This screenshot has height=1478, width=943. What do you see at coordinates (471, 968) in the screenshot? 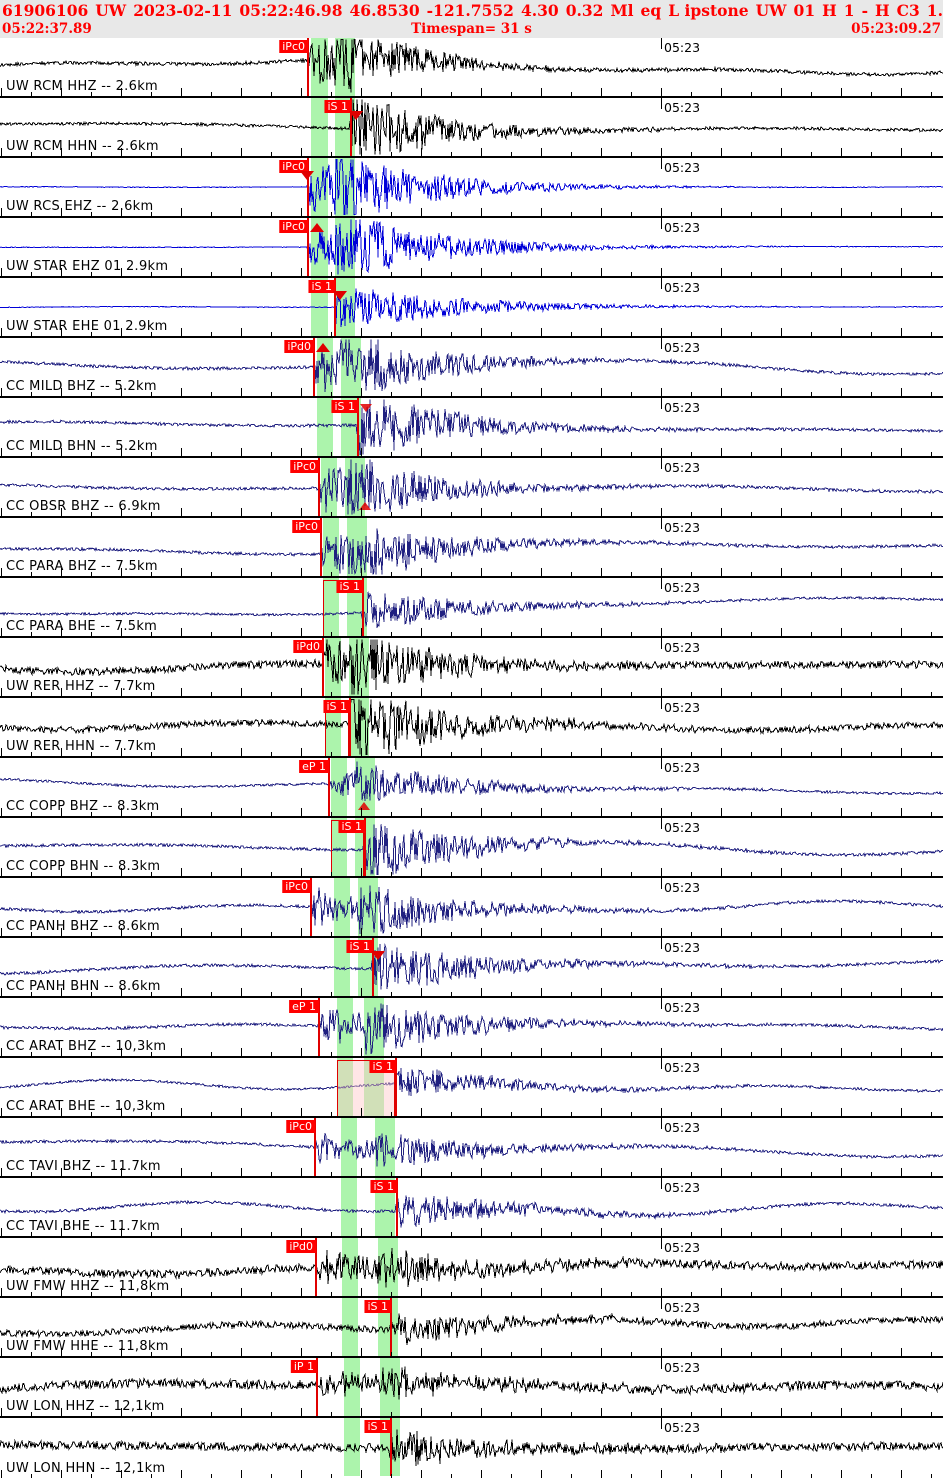
I see `trace-row: iS 1 05:23 CC PANH BHN -- 8.6km` at bounding box center [471, 968].